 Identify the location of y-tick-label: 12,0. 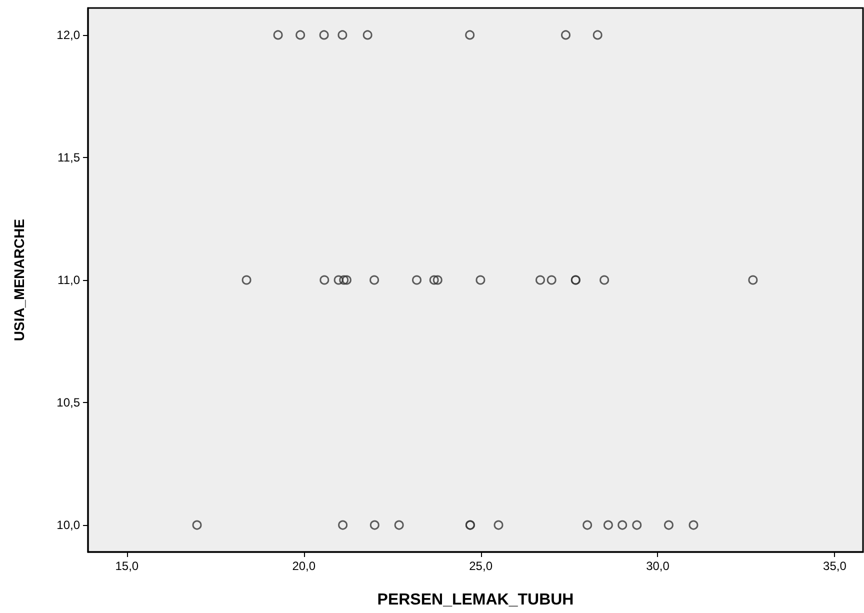
(68, 35).